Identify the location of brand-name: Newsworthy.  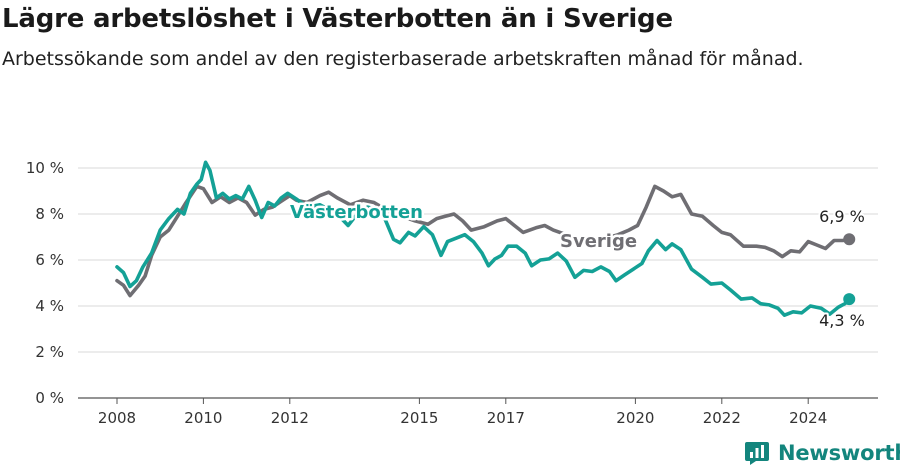
(839, 453).